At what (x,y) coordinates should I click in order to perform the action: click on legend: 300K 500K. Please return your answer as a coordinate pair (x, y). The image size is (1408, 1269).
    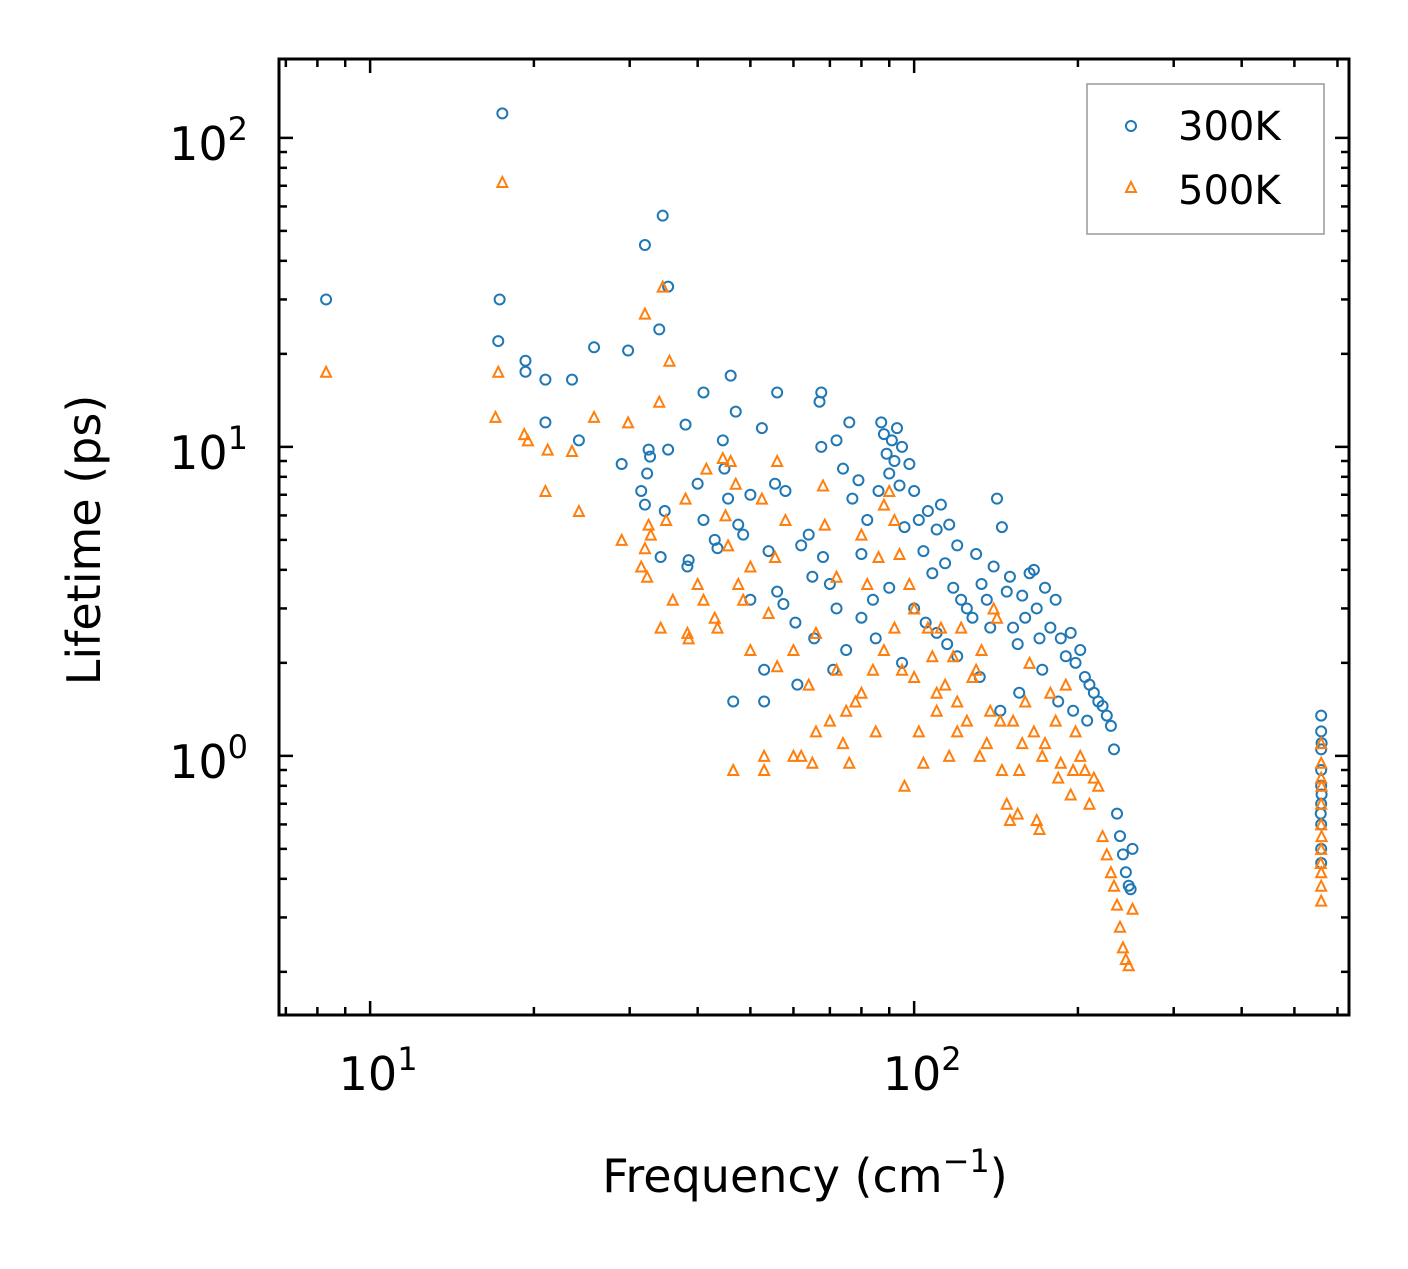
    Looking at the image, I should click on (1205, 159).